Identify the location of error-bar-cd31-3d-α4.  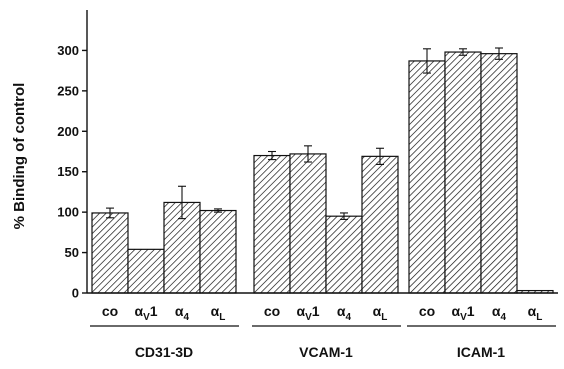
(182, 202).